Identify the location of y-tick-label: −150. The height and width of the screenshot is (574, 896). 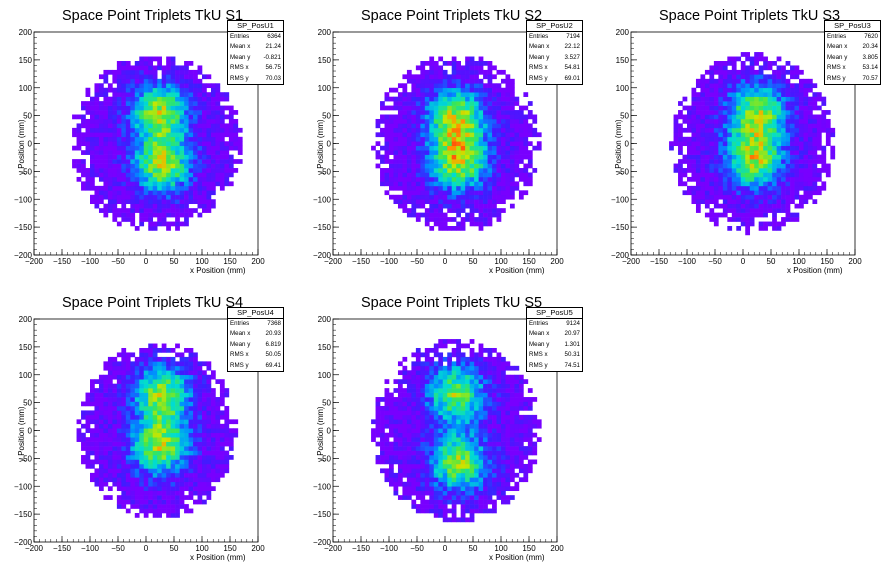
(322, 227).